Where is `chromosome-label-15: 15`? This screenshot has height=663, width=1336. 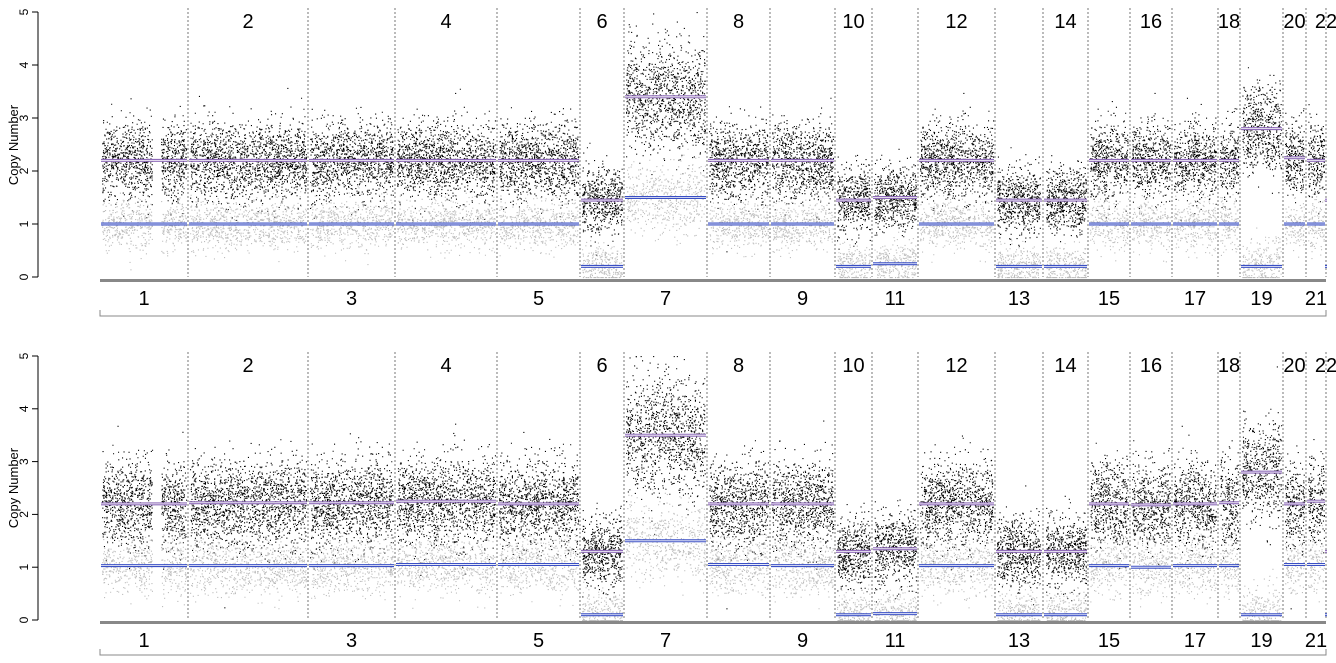
chromosome-label-15: 15 is located at coordinates (1109, 299).